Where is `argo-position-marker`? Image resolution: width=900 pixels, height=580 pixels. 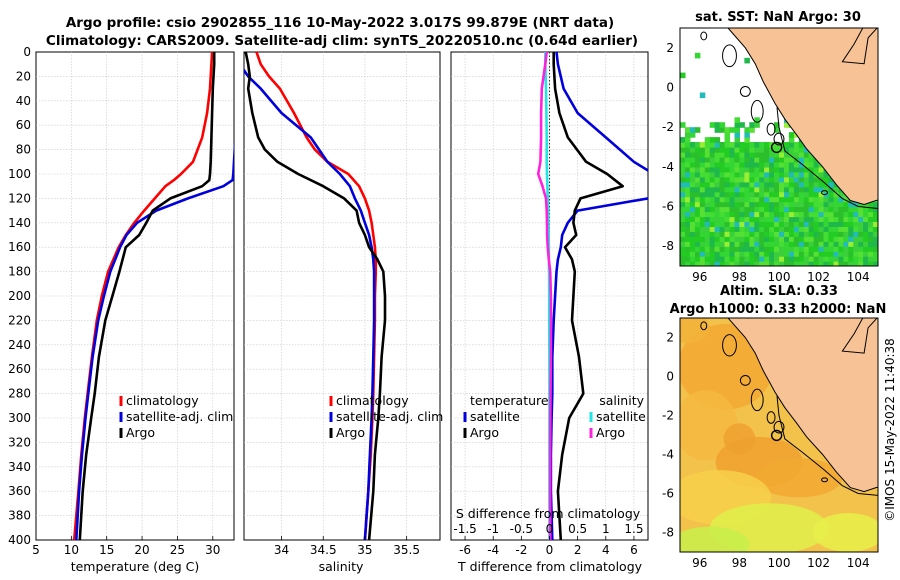
argo-position-marker is located at coordinates (776, 435).